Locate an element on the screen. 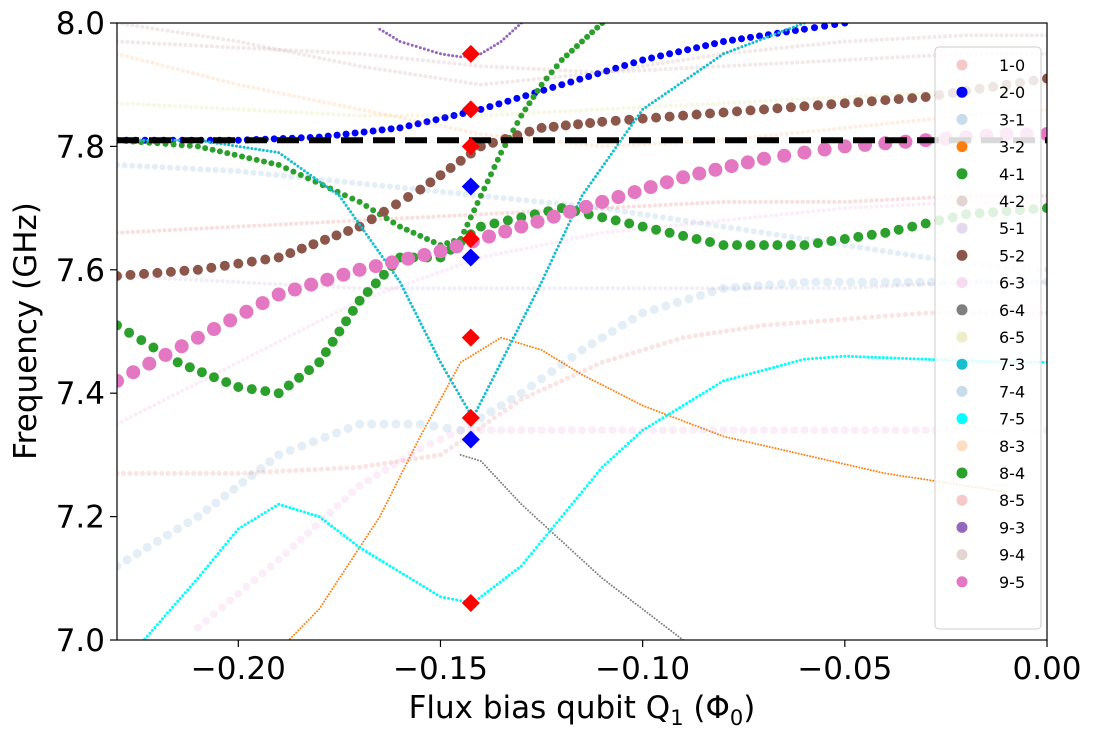 The image size is (1097, 736). legend-entry-4-2: 4-2 is located at coordinates (990, 201).